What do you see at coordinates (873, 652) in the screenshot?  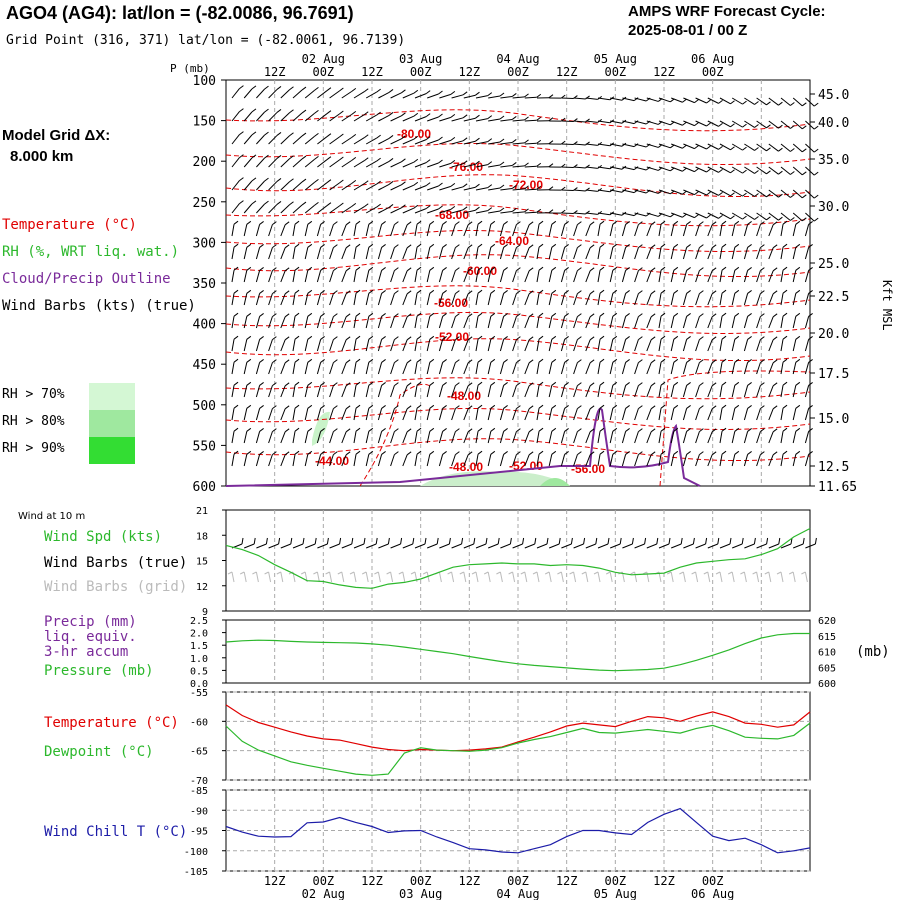 I see `pressure-unit-label: (mb)` at bounding box center [873, 652].